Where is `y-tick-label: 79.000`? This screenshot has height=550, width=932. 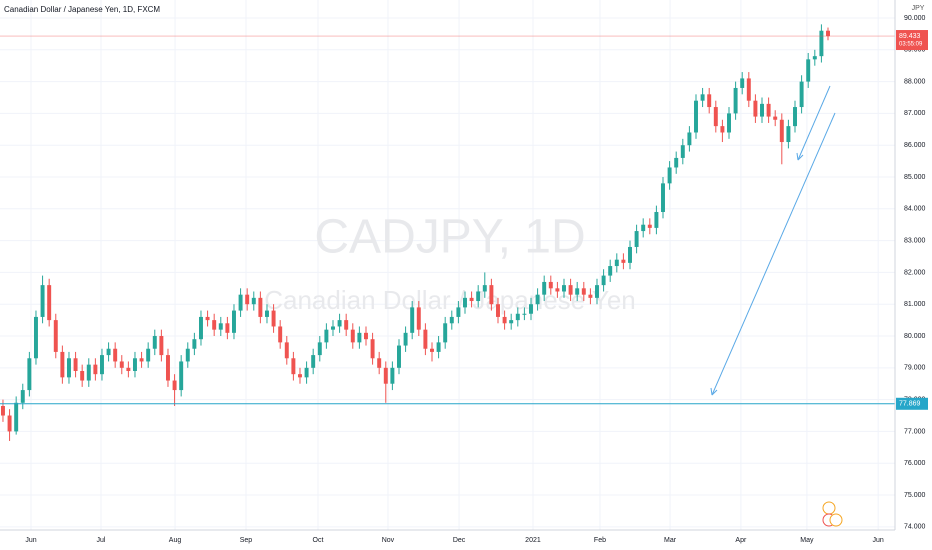 y-tick-label: 79.000 is located at coordinates (915, 368).